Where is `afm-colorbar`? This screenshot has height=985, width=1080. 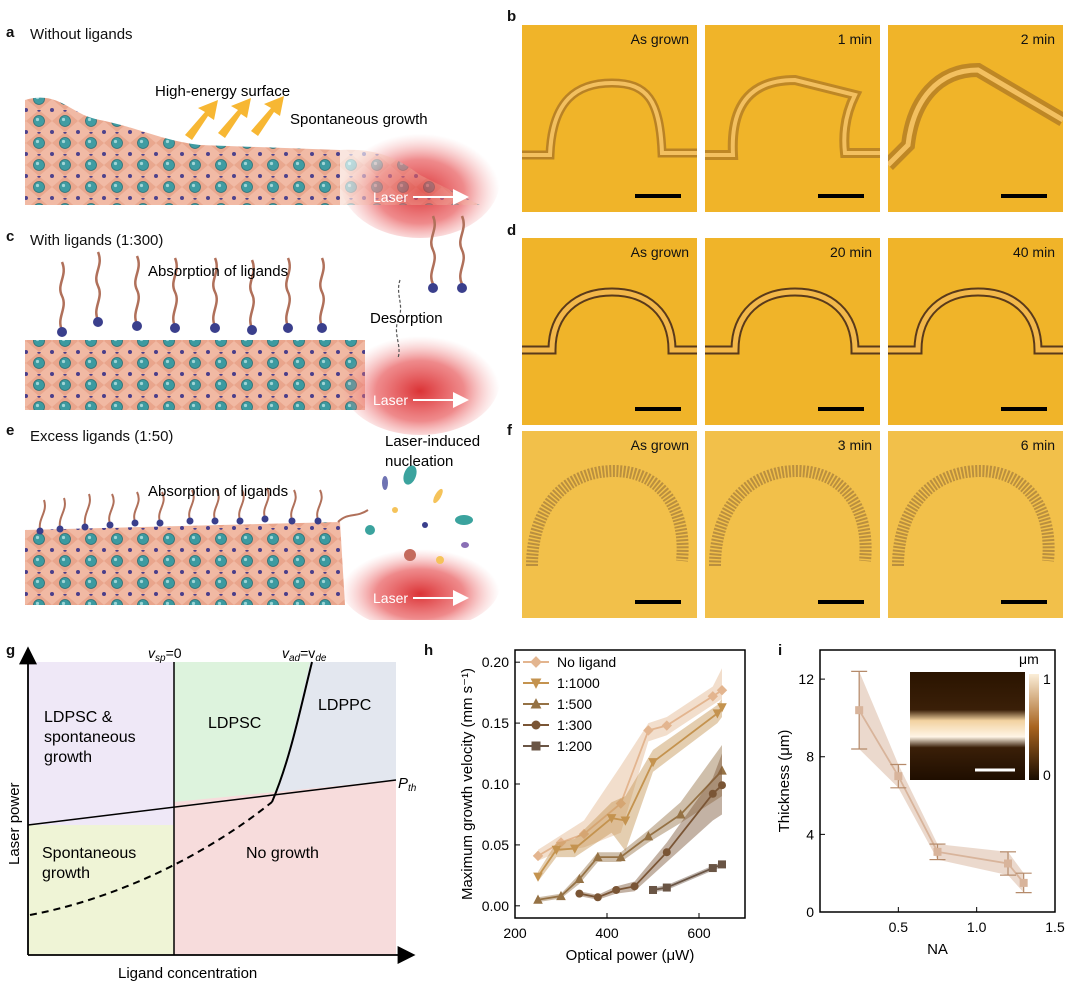
afm-colorbar is located at coordinates (1034, 727).